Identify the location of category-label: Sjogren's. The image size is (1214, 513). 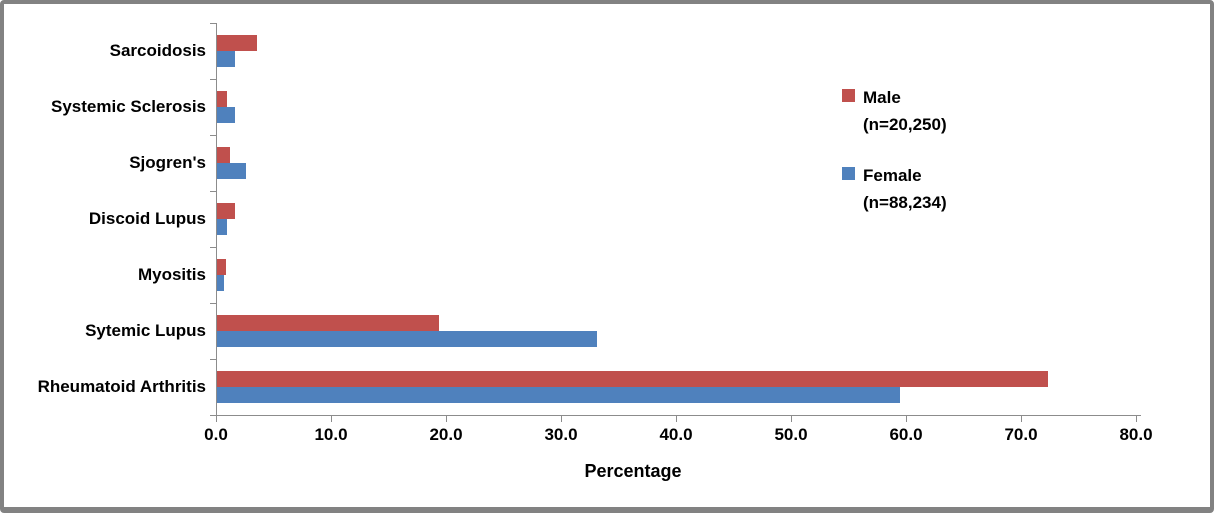
(167, 162).